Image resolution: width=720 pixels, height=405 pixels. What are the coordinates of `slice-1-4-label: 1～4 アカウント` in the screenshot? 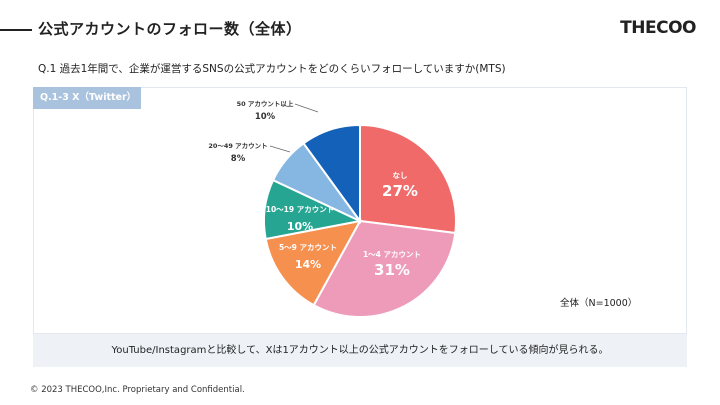 It's located at (392, 254).